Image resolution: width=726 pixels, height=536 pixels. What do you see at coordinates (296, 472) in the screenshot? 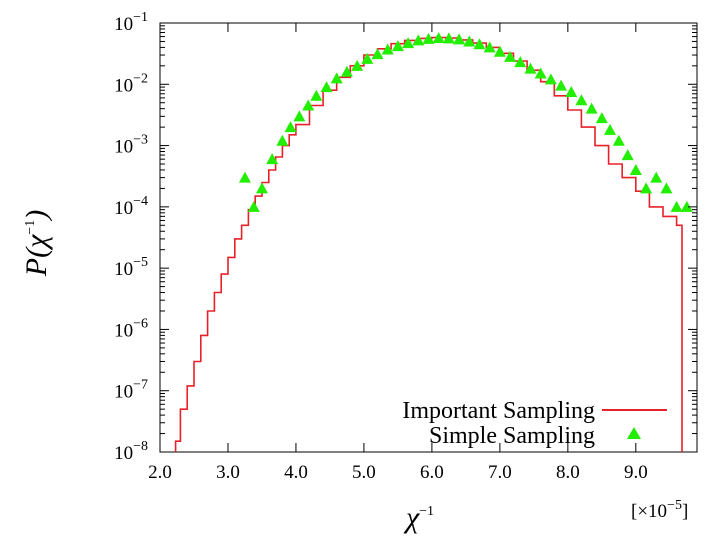
I see `x-tick-label: 4.0` at bounding box center [296, 472].